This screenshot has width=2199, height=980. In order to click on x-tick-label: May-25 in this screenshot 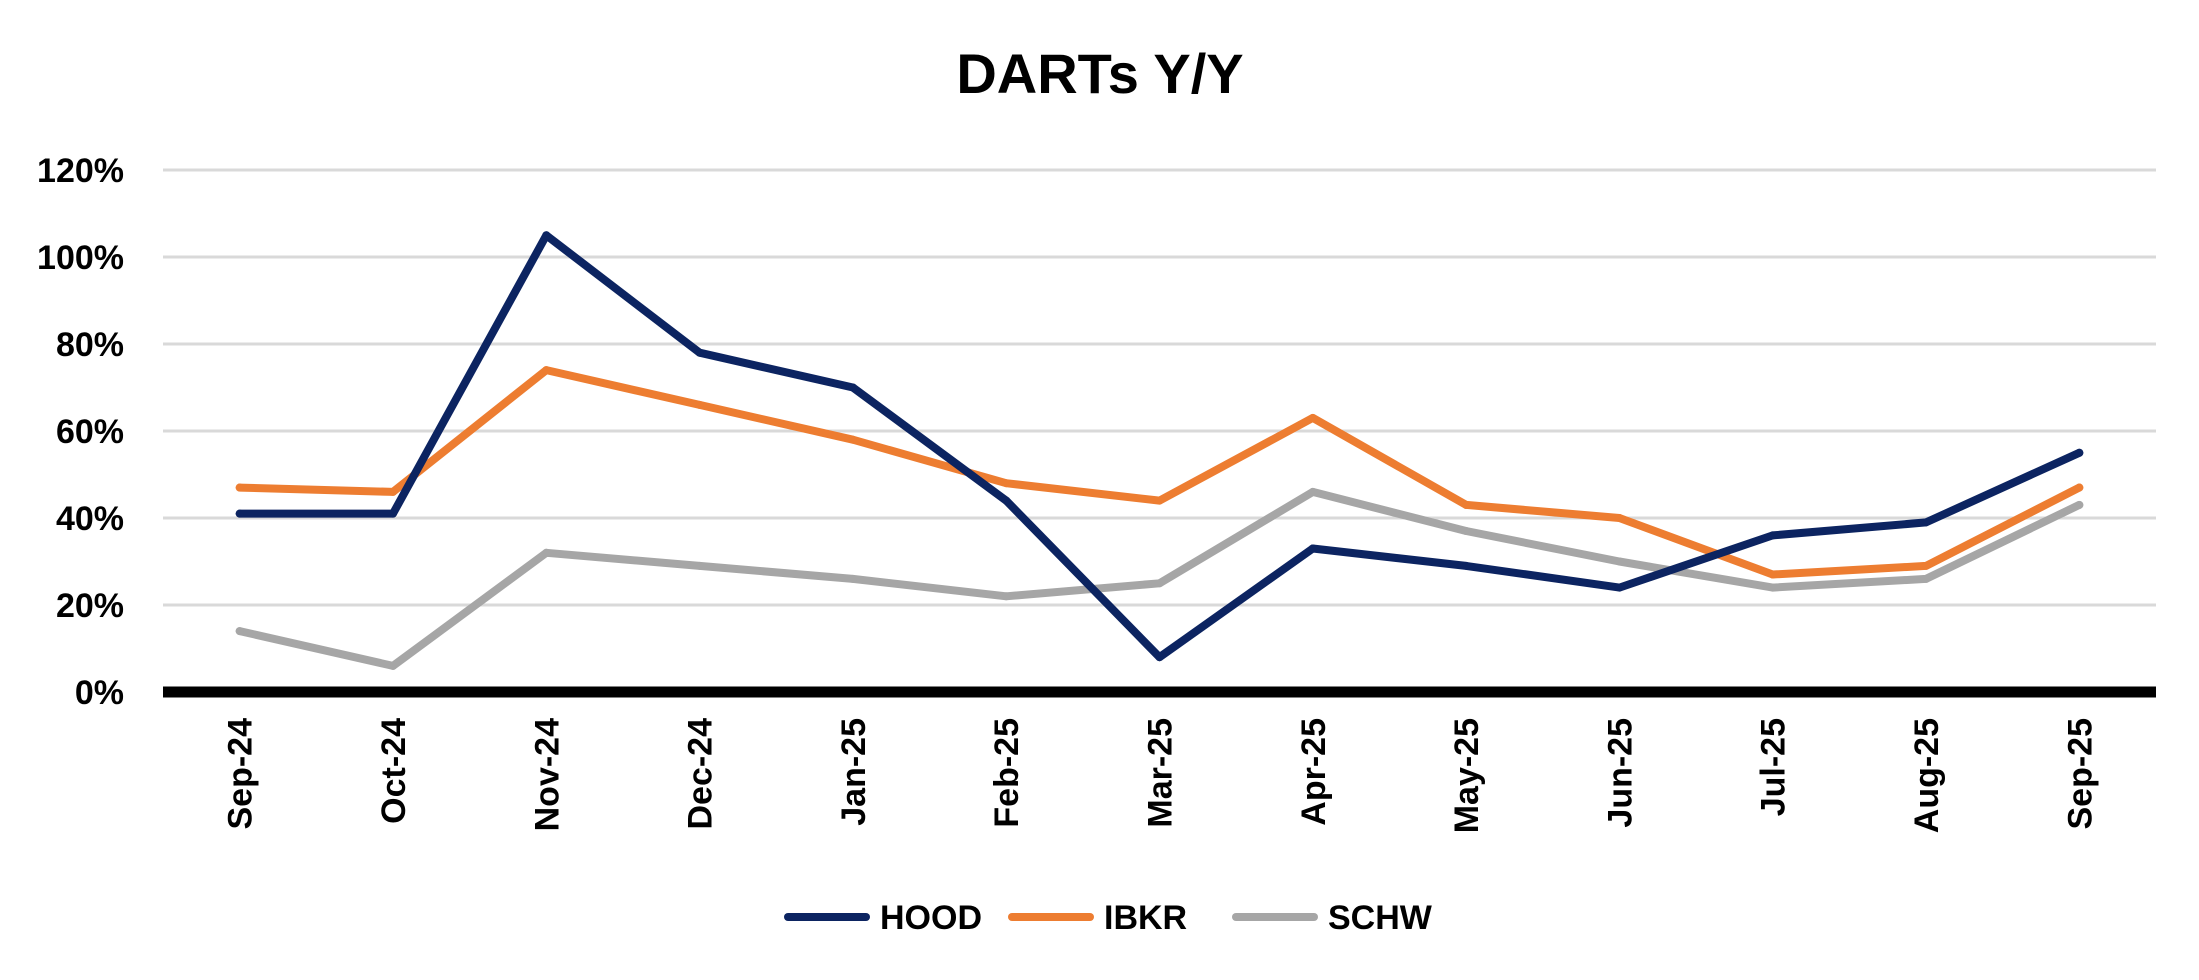, I will do `click(1467, 775)`.